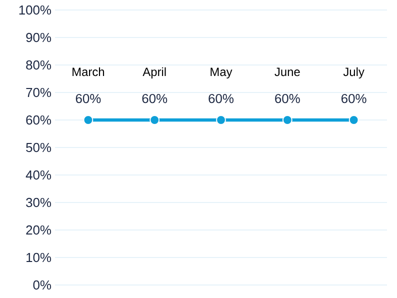  What do you see at coordinates (221, 73) in the screenshot?
I see `x-tick-label: May` at bounding box center [221, 73].